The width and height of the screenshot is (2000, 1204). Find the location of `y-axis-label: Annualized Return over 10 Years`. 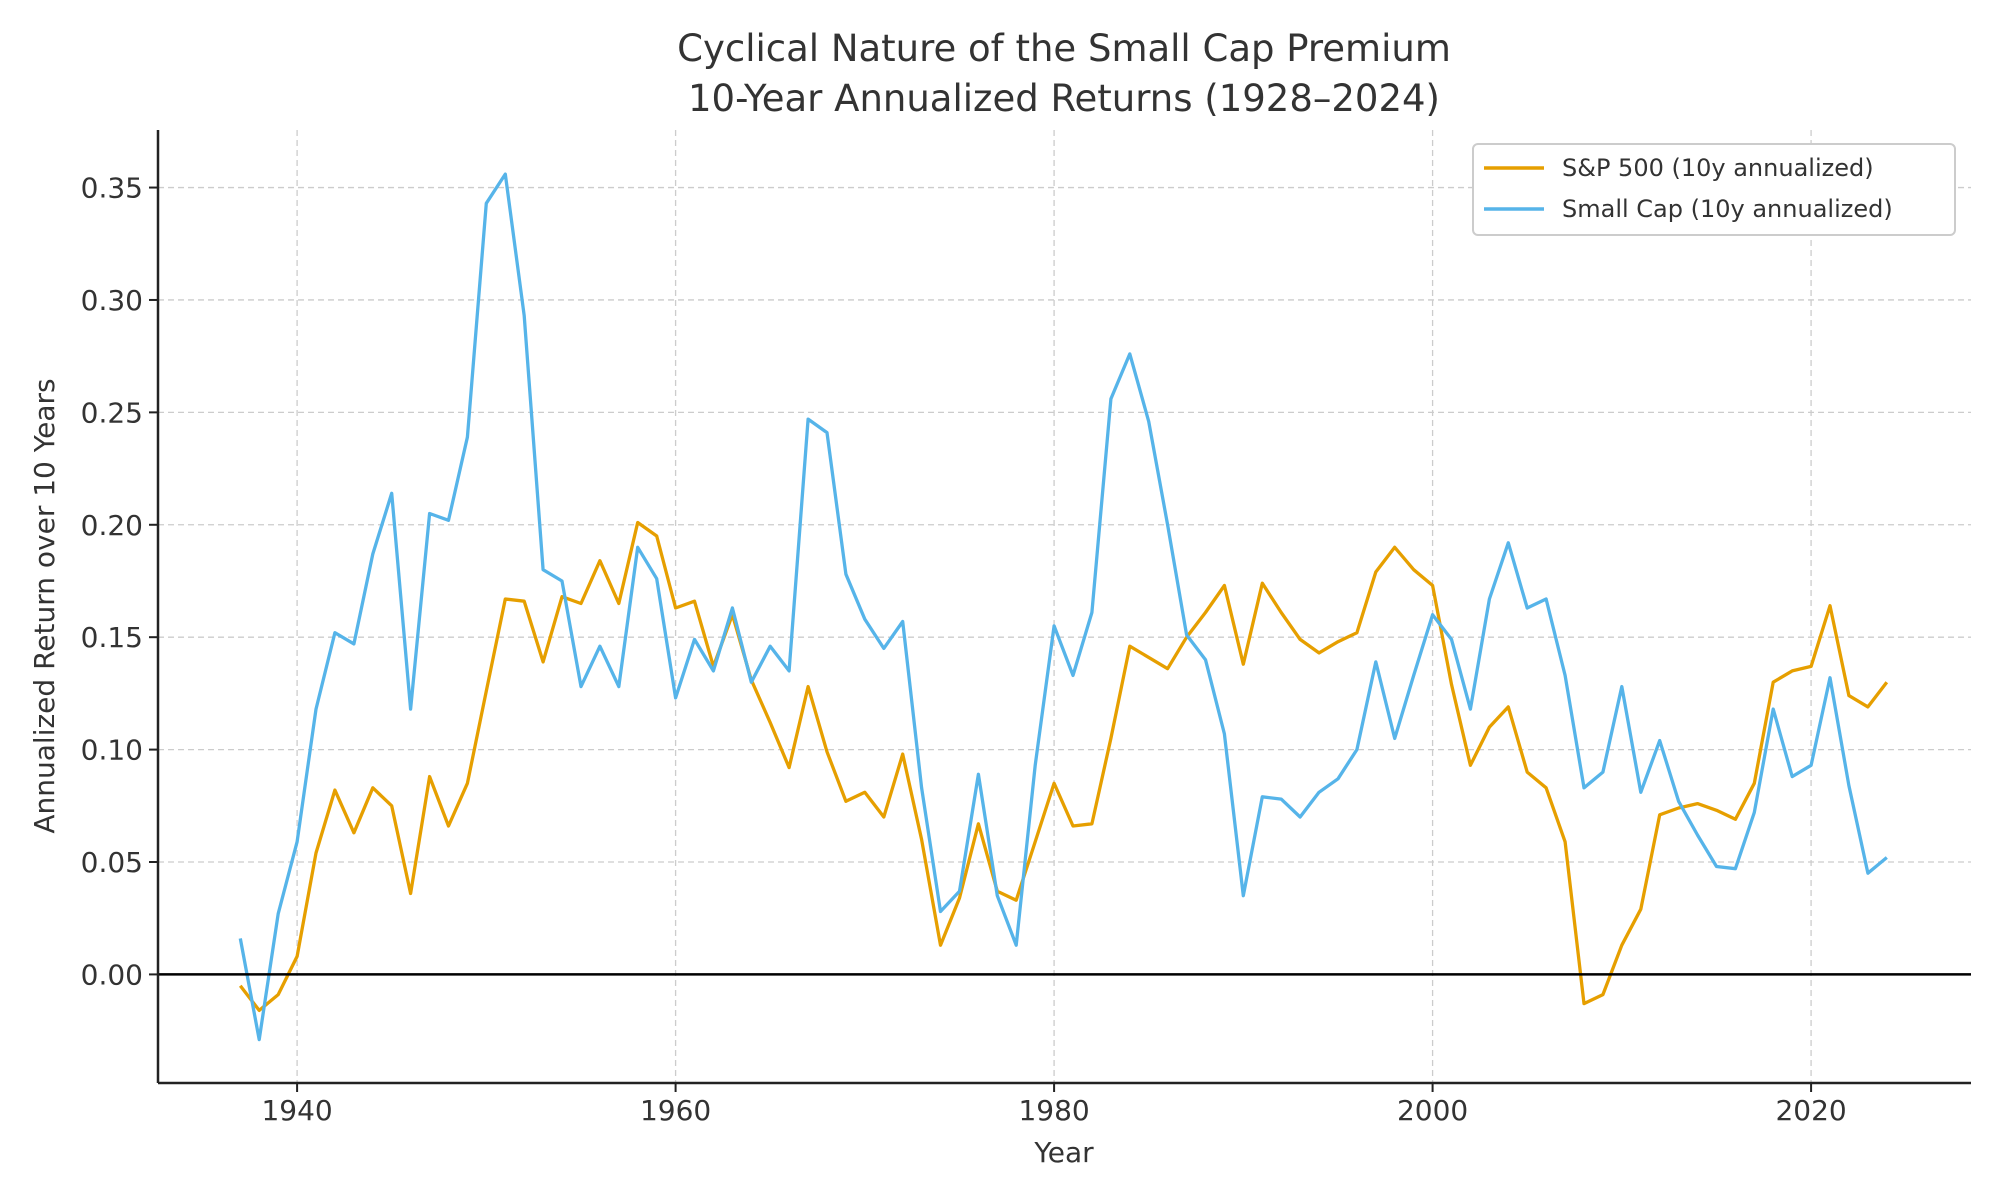

y-axis-label: Annualized Return over 10 Years is located at coordinates (44, 605).